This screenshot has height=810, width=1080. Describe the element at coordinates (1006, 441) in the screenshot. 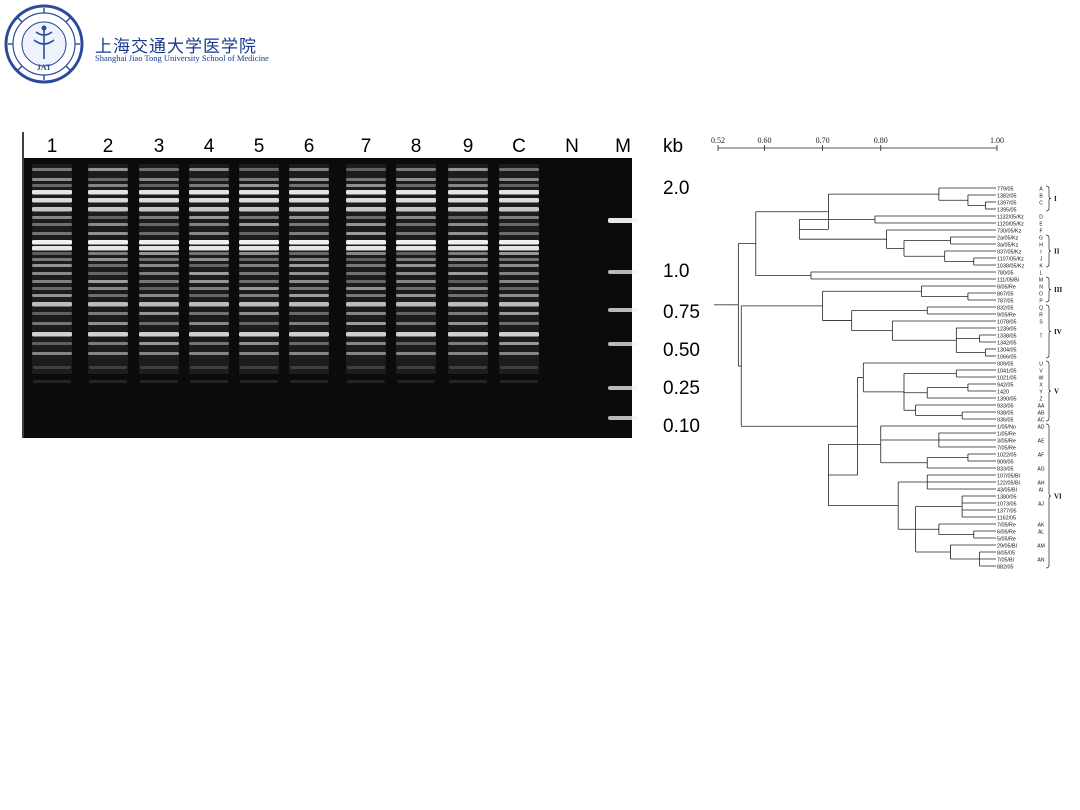

I see `isolate-label: 3/05/Re` at that location.